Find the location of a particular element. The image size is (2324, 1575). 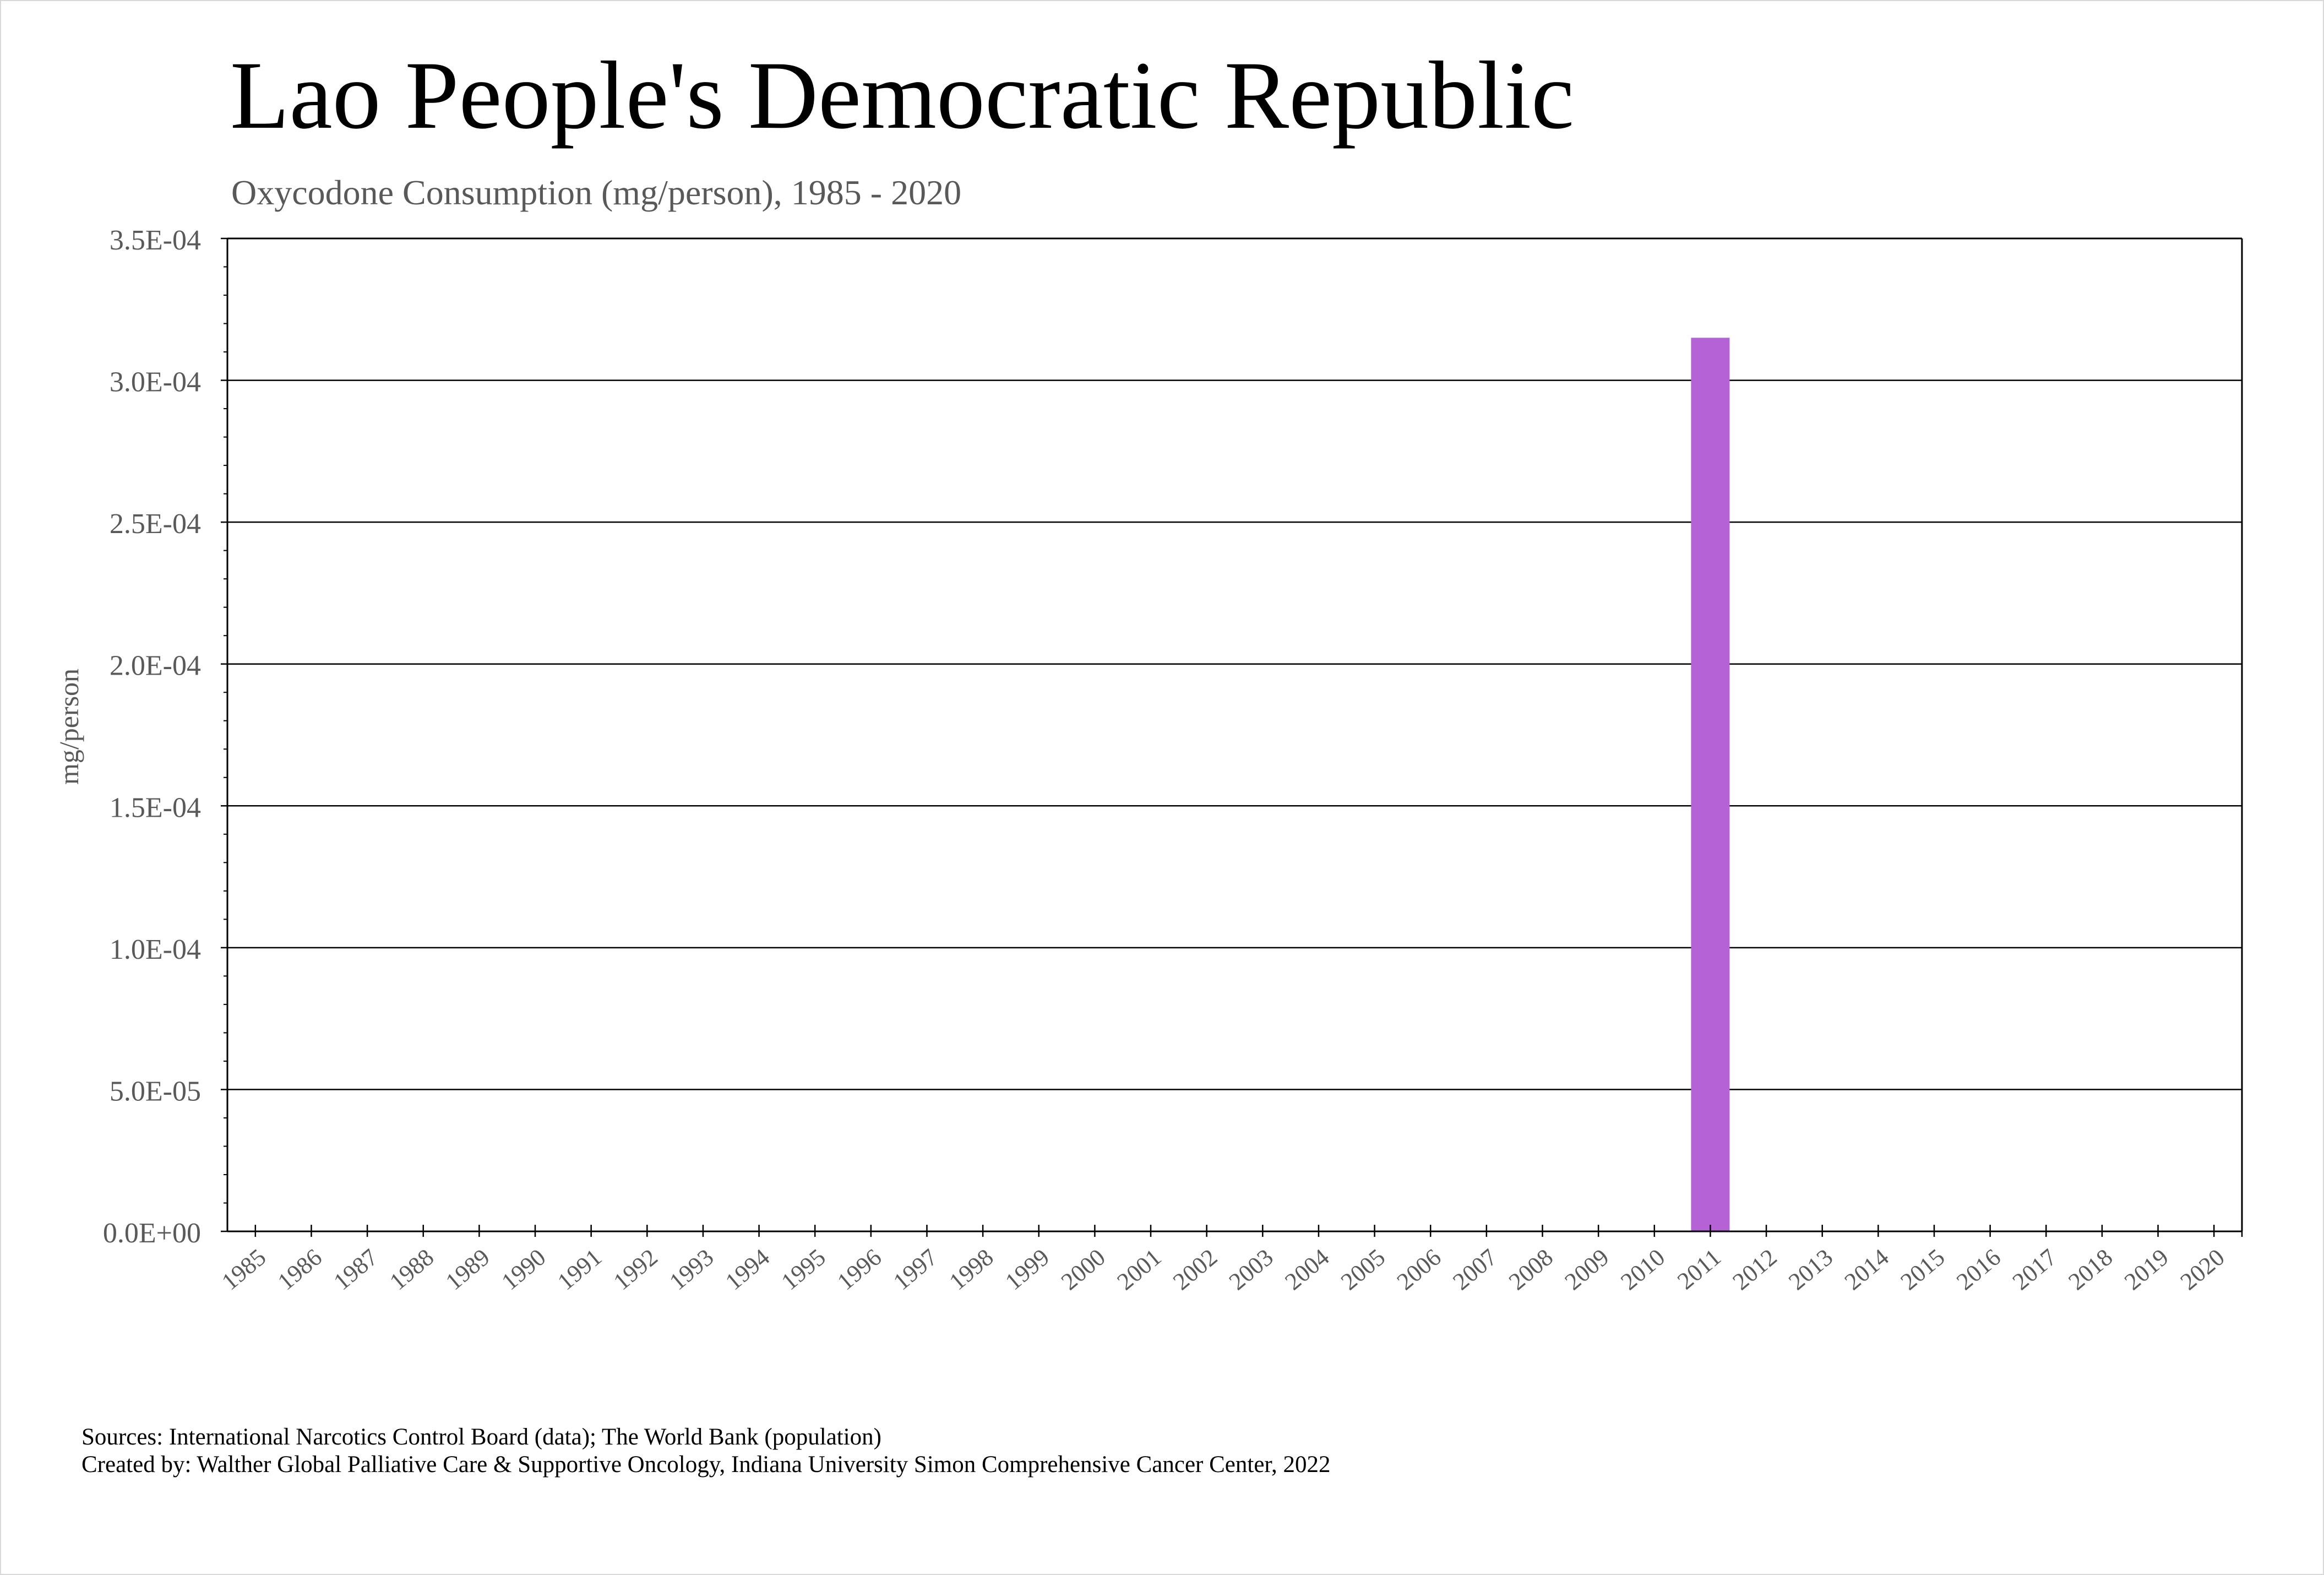

x-tick-label: 1996 is located at coordinates (859, 1269).